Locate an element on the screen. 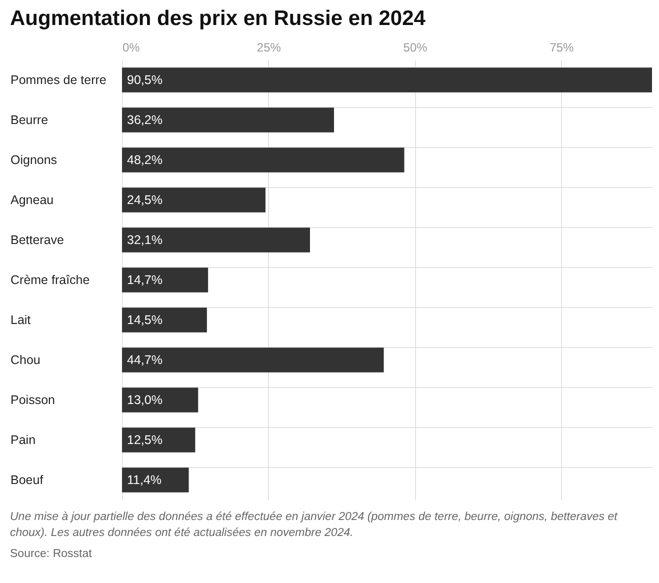 Image resolution: width=659 pixels, height=583 pixels. data-label: 48,2% is located at coordinates (144, 160).